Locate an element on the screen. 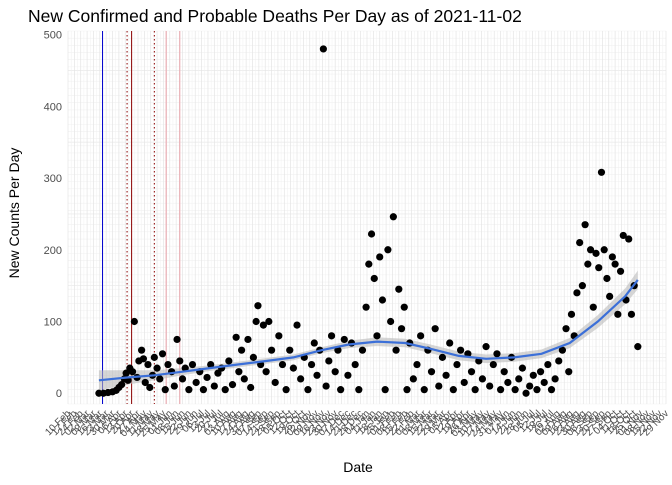 This screenshot has height=485, width=672. y-tick-labels: 0 100 200 300 400 500 is located at coordinates (53, 215).